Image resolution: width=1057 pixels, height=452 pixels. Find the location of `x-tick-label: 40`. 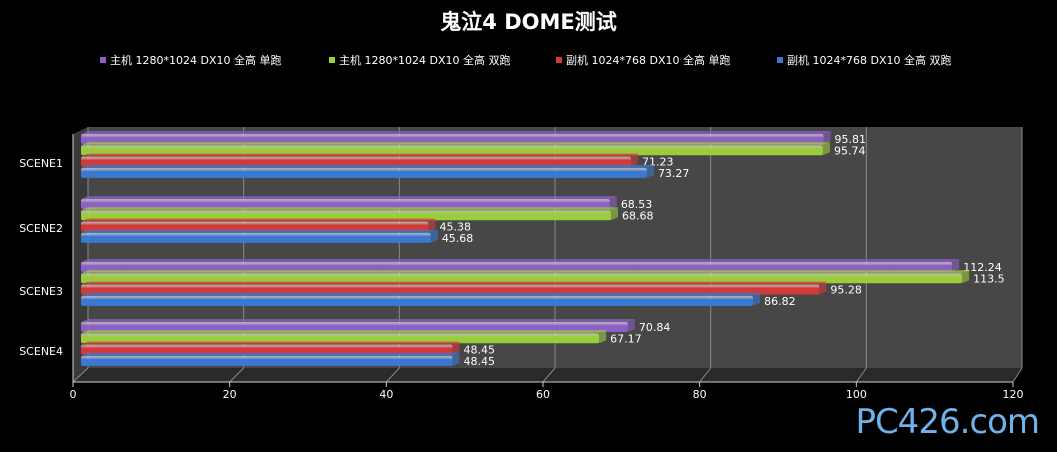

x-tick-label: 40 is located at coordinates (386, 394).